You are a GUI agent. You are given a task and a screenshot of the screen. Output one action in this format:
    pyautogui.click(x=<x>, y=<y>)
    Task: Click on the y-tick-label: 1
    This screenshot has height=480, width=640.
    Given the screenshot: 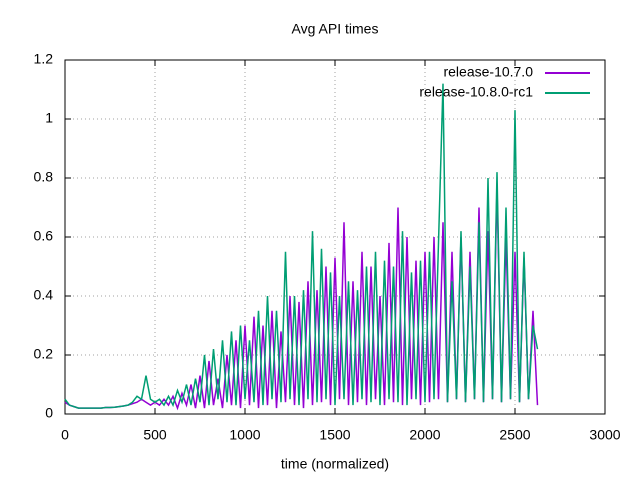 What is the action you would take?
    pyautogui.click(x=49, y=118)
    